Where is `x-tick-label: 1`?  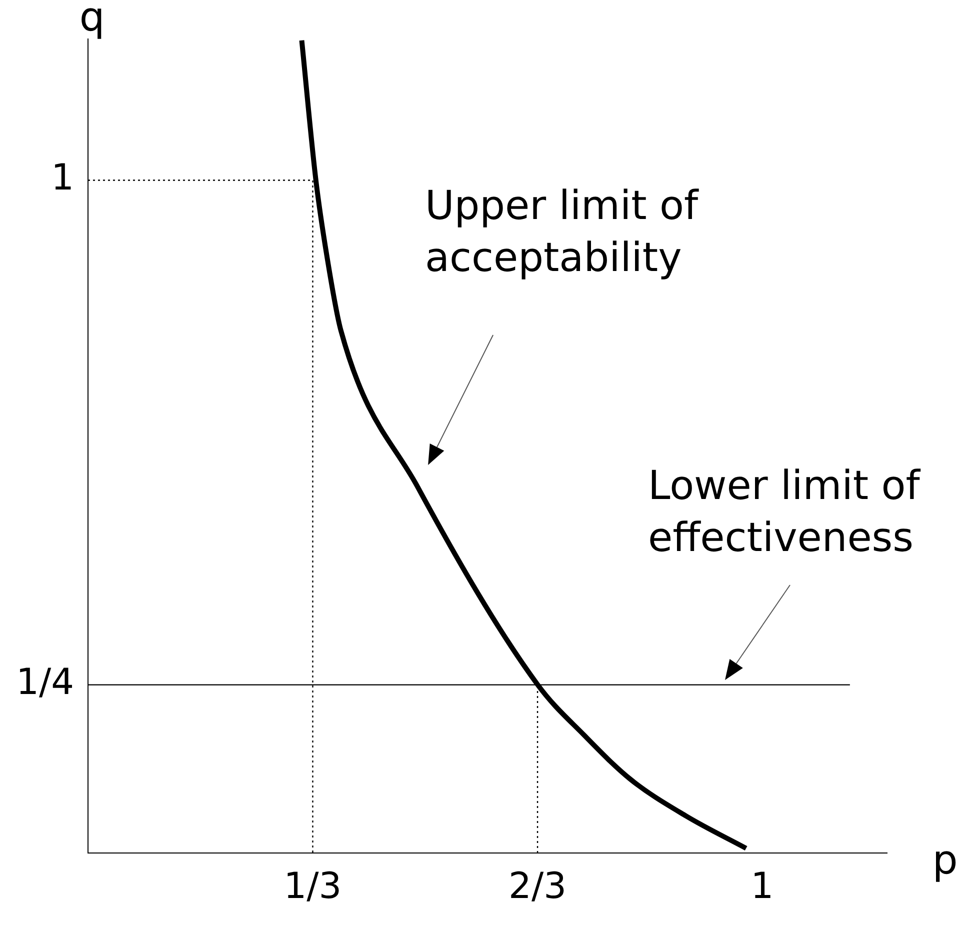 x-tick-label: 1 is located at coordinates (762, 886).